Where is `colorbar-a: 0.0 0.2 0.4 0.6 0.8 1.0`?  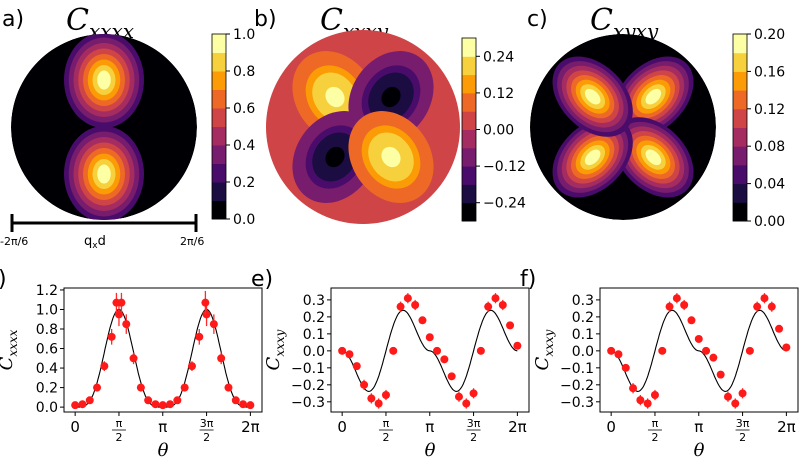 colorbar-a: 0.0 0.2 0.4 0.6 0.8 1.0 is located at coordinates (233, 127).